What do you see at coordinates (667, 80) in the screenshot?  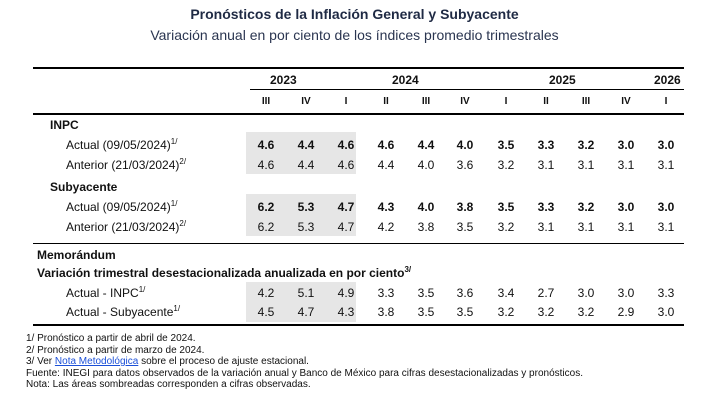 I see `year-2026: 2026` at bounding box center [667, 80].